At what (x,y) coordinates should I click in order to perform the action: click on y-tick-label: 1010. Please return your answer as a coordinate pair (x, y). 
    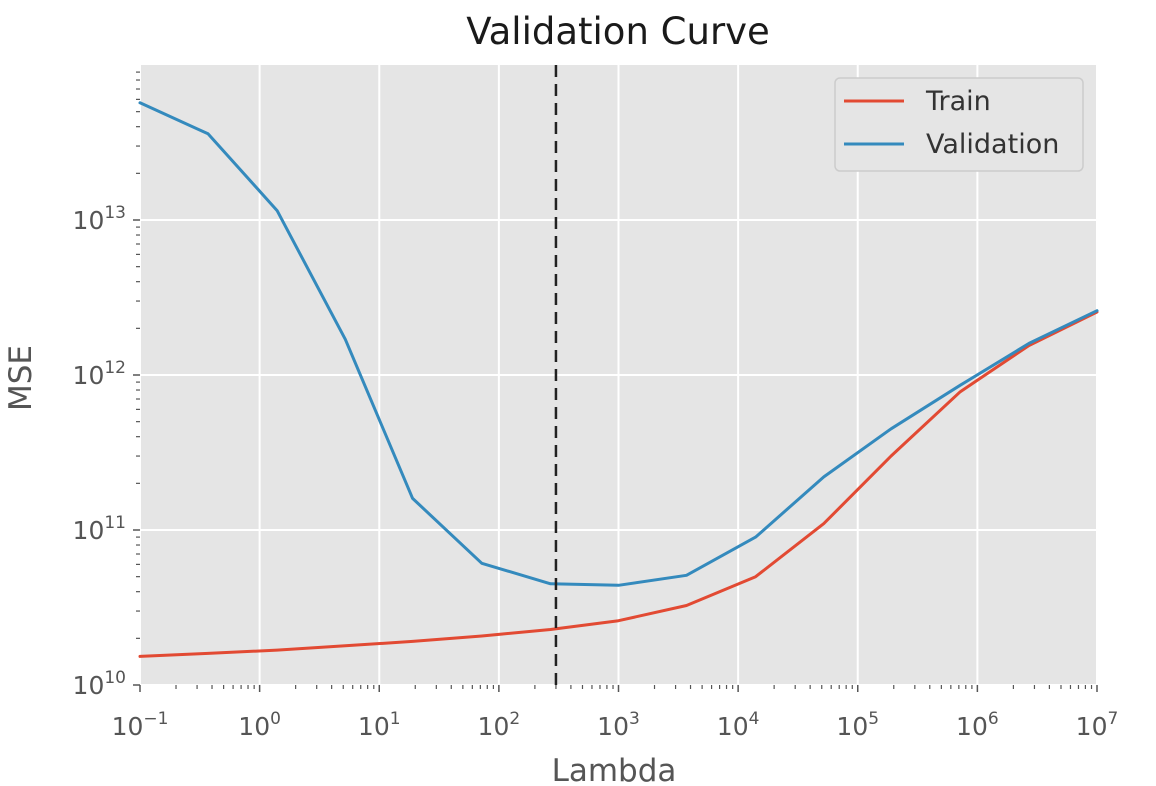
    Looking at the image, I should click on (99, 684).